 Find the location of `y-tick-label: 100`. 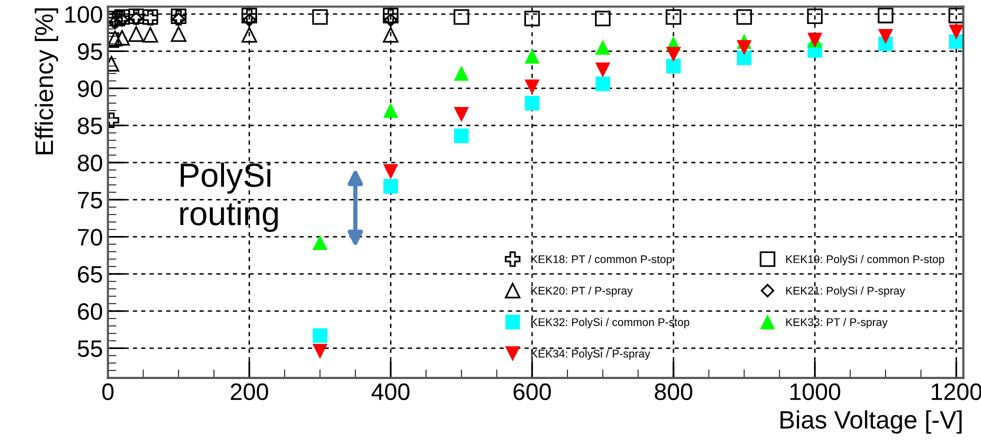

y-tick-label: 100 is located at coordinates (83, 14).